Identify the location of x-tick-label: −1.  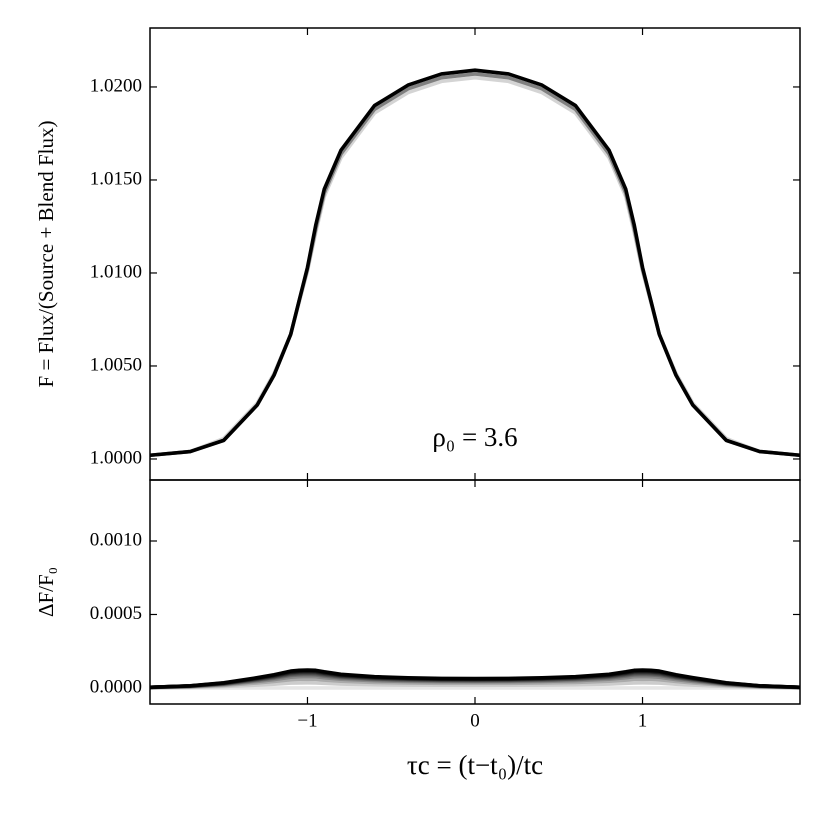
(307, 720).